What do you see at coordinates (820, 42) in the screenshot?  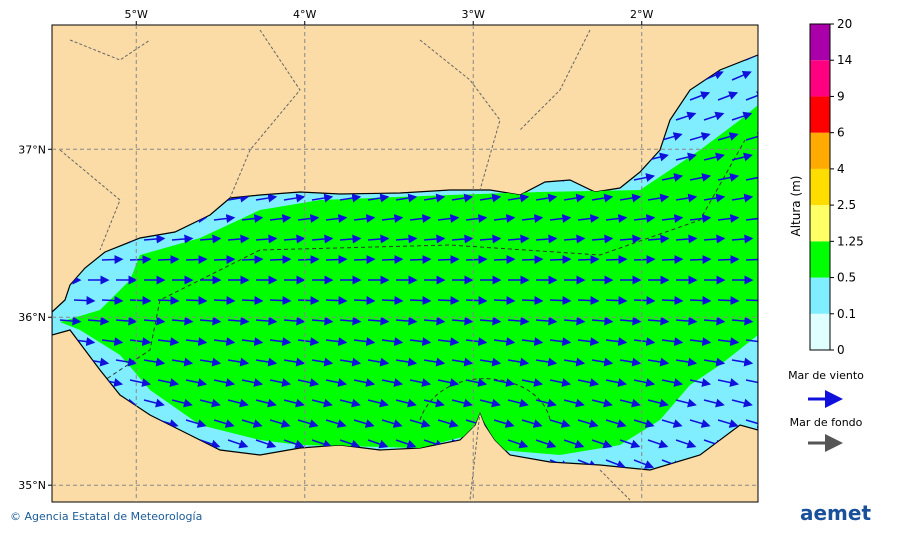 I see `colorbar-segment` at bounding box center [820, 42].